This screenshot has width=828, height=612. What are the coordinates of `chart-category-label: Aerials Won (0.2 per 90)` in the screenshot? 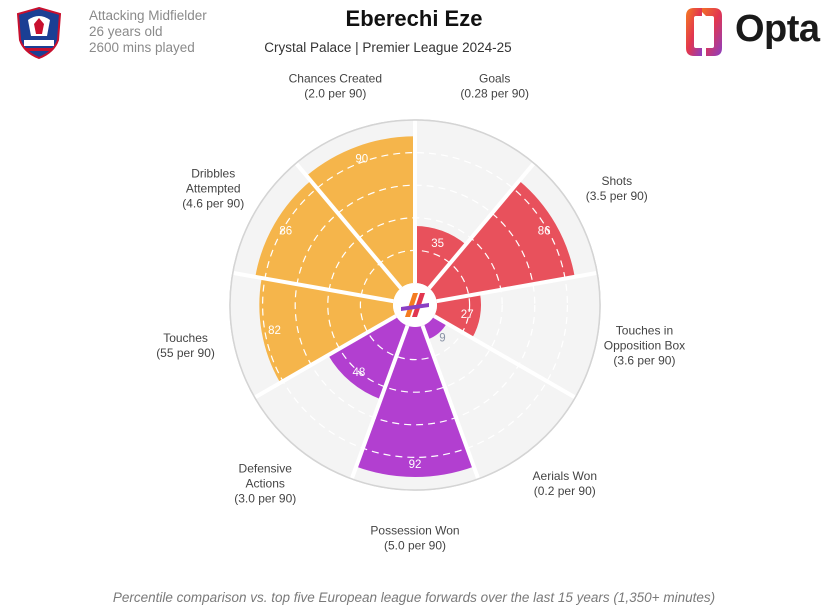 It's located at (565, 483).